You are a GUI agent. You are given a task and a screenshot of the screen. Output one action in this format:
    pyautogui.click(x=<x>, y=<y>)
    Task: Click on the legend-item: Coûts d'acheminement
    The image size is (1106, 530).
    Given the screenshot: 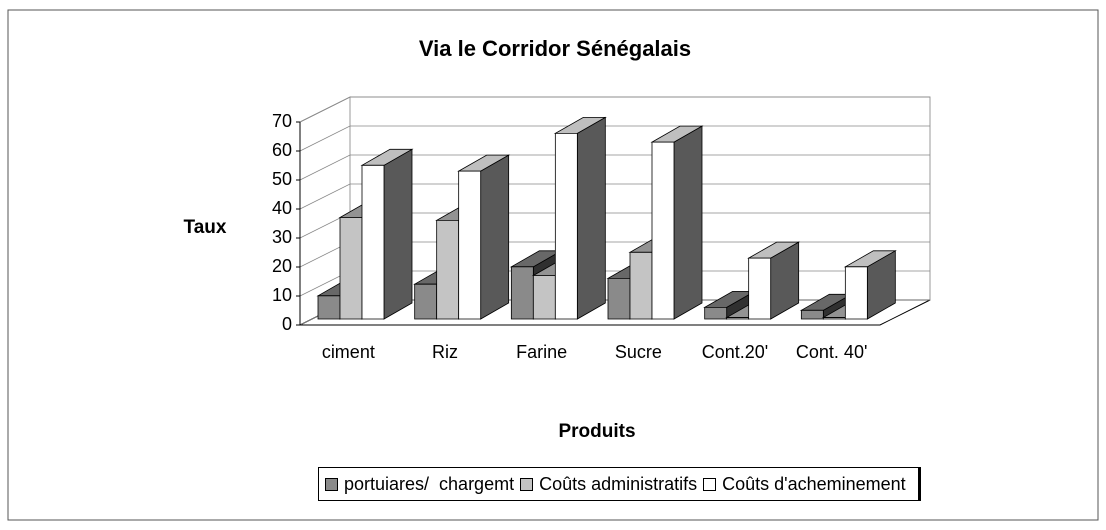 What is the action you would take?
    pyautogui.click(x=804, y=484)
    